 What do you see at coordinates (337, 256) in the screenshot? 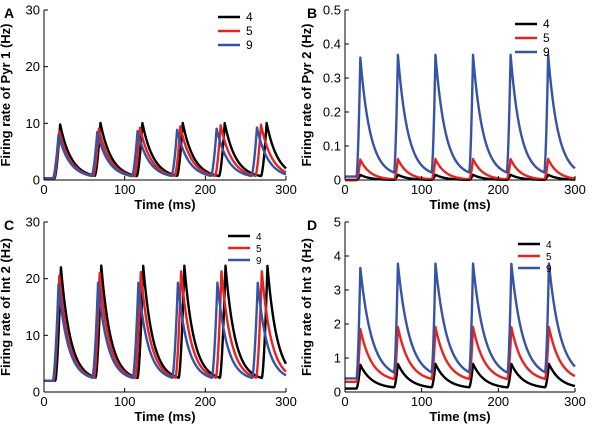
I see `y-tick-label: 4` at bounding box center [337, 256].